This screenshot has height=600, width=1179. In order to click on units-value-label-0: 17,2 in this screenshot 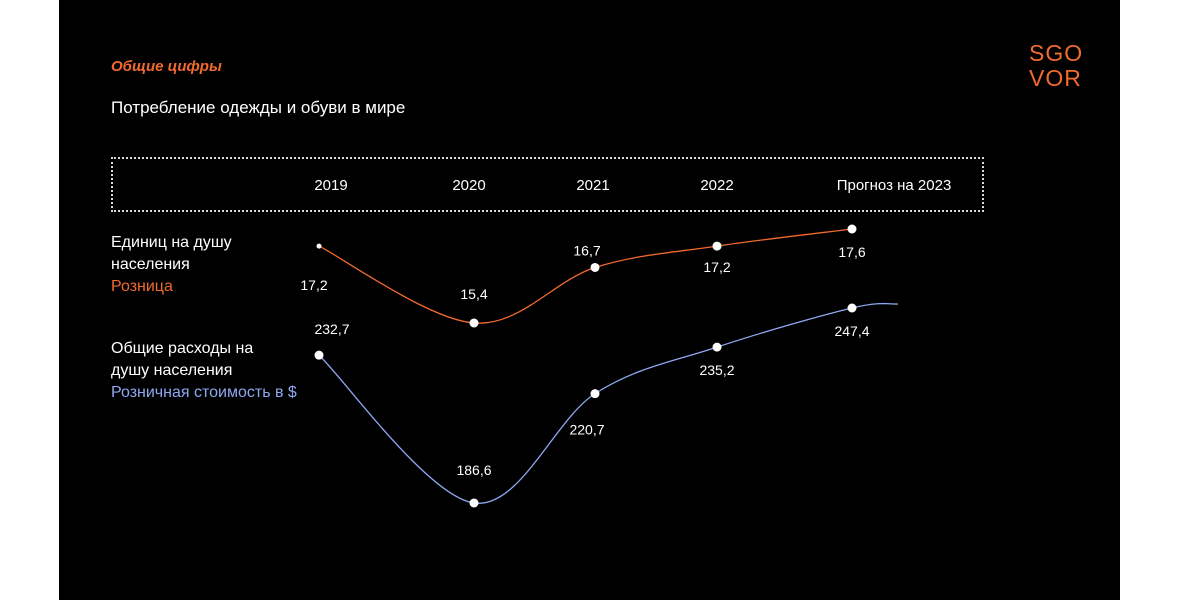, I will do `click(313, 285)`.